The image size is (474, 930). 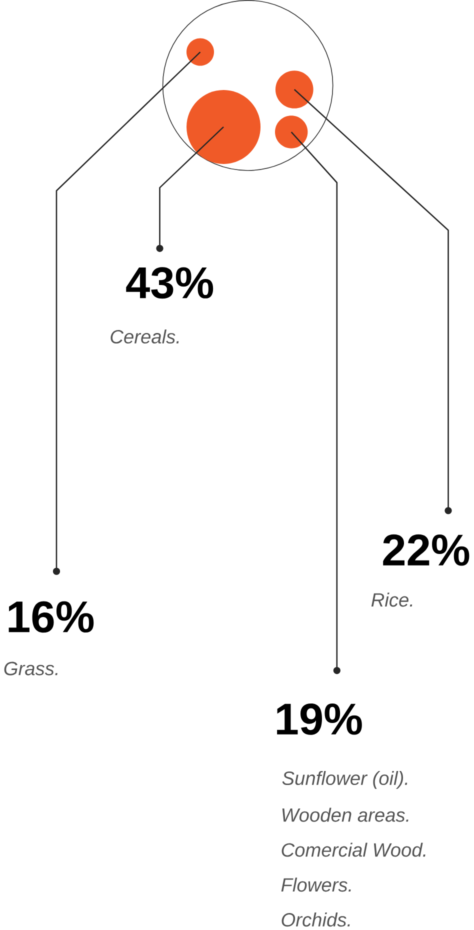 What do you see at coordinates (170, 283) in the screenshot?
I see `data-label: 43%` at bounding box center [170, 283].